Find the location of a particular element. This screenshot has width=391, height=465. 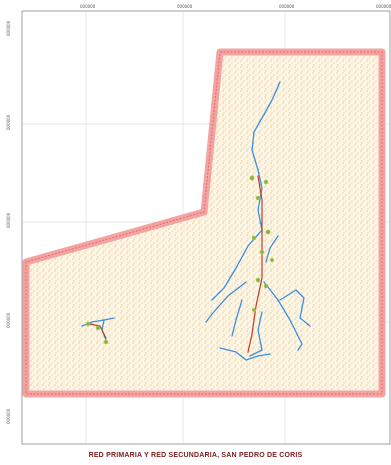

primary-trunk is located at coordinates (255, 264).